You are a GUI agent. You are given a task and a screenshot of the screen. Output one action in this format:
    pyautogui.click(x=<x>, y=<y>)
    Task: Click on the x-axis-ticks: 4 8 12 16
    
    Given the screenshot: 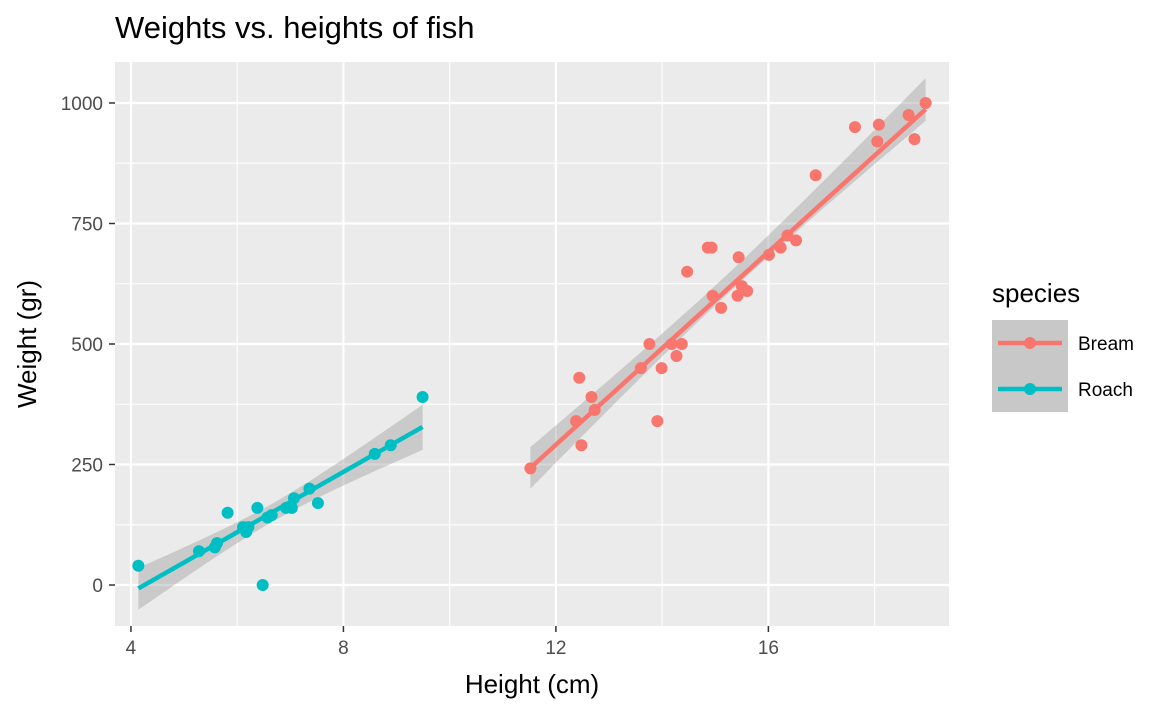 What is the action you would take?
    pyautogui.click(x=452, y=642)
    